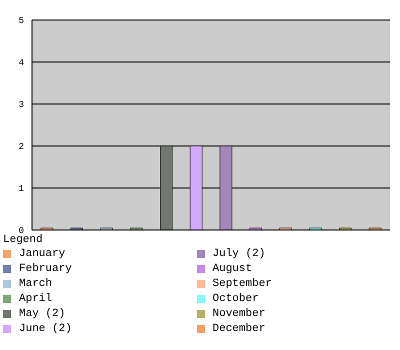 Image resolution: width=400 pixels, height=350 pixels. Describe the element at coordinates (35, 298) in the screenshot. I see `legend-label: April` at that location.